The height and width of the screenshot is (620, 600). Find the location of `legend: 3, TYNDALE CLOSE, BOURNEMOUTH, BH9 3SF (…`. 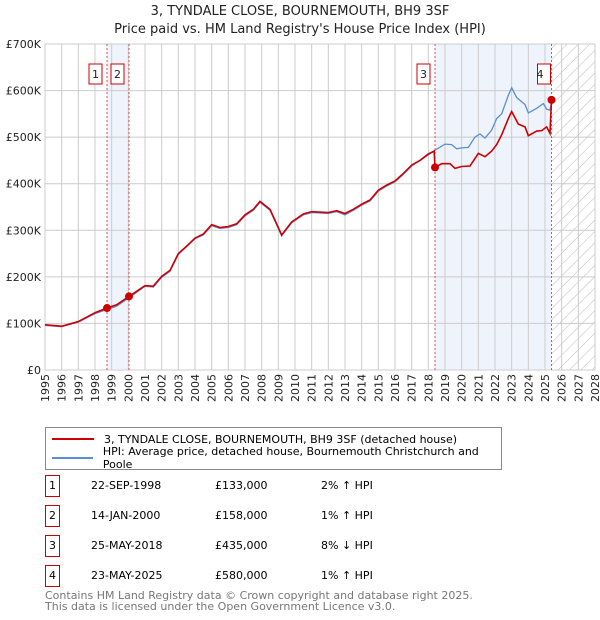

legend: 3, TYNDALE CLOSE, BOURNEMOUTH, BH9 3SF (… is located at coordinates (273, 449).